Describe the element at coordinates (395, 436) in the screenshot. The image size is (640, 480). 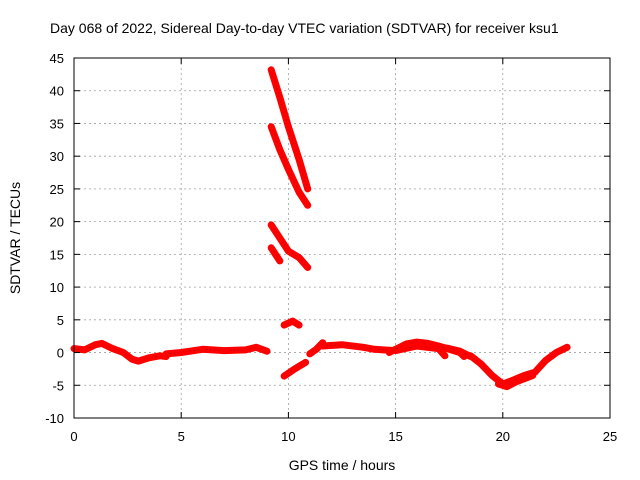
I see `x-tick-label: 15` at that location.